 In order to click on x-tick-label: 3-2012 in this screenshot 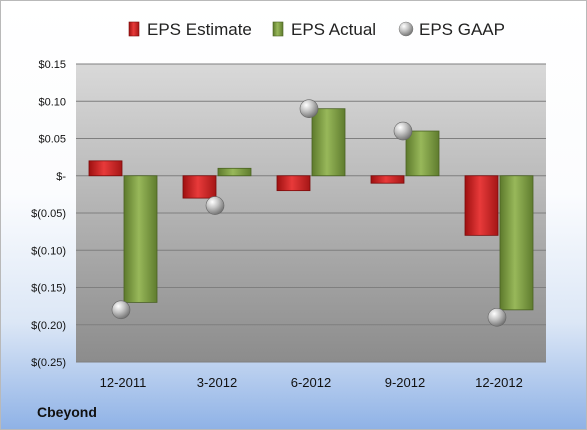, I will do `click(217, 382)`.